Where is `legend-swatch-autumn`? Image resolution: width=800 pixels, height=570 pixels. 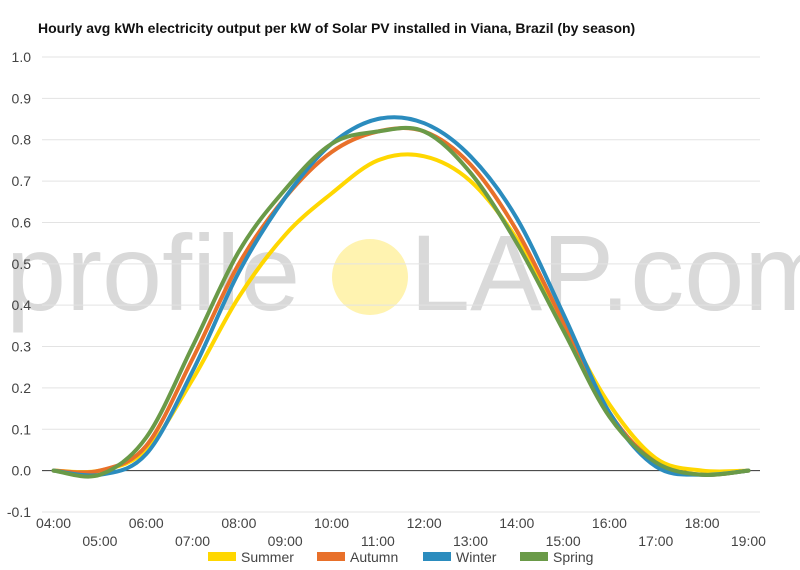
legend-swatch-autumn is located at coordinates (331, 556).